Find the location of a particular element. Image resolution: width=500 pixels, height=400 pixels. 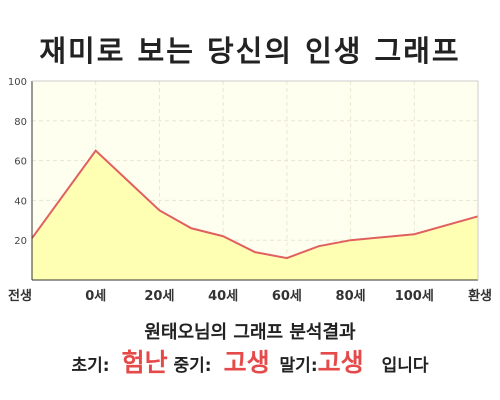

x-tick-labels: 전생 0세 20세 40세 60세 80세 100세 환생 is located at coordinates (250, 296).